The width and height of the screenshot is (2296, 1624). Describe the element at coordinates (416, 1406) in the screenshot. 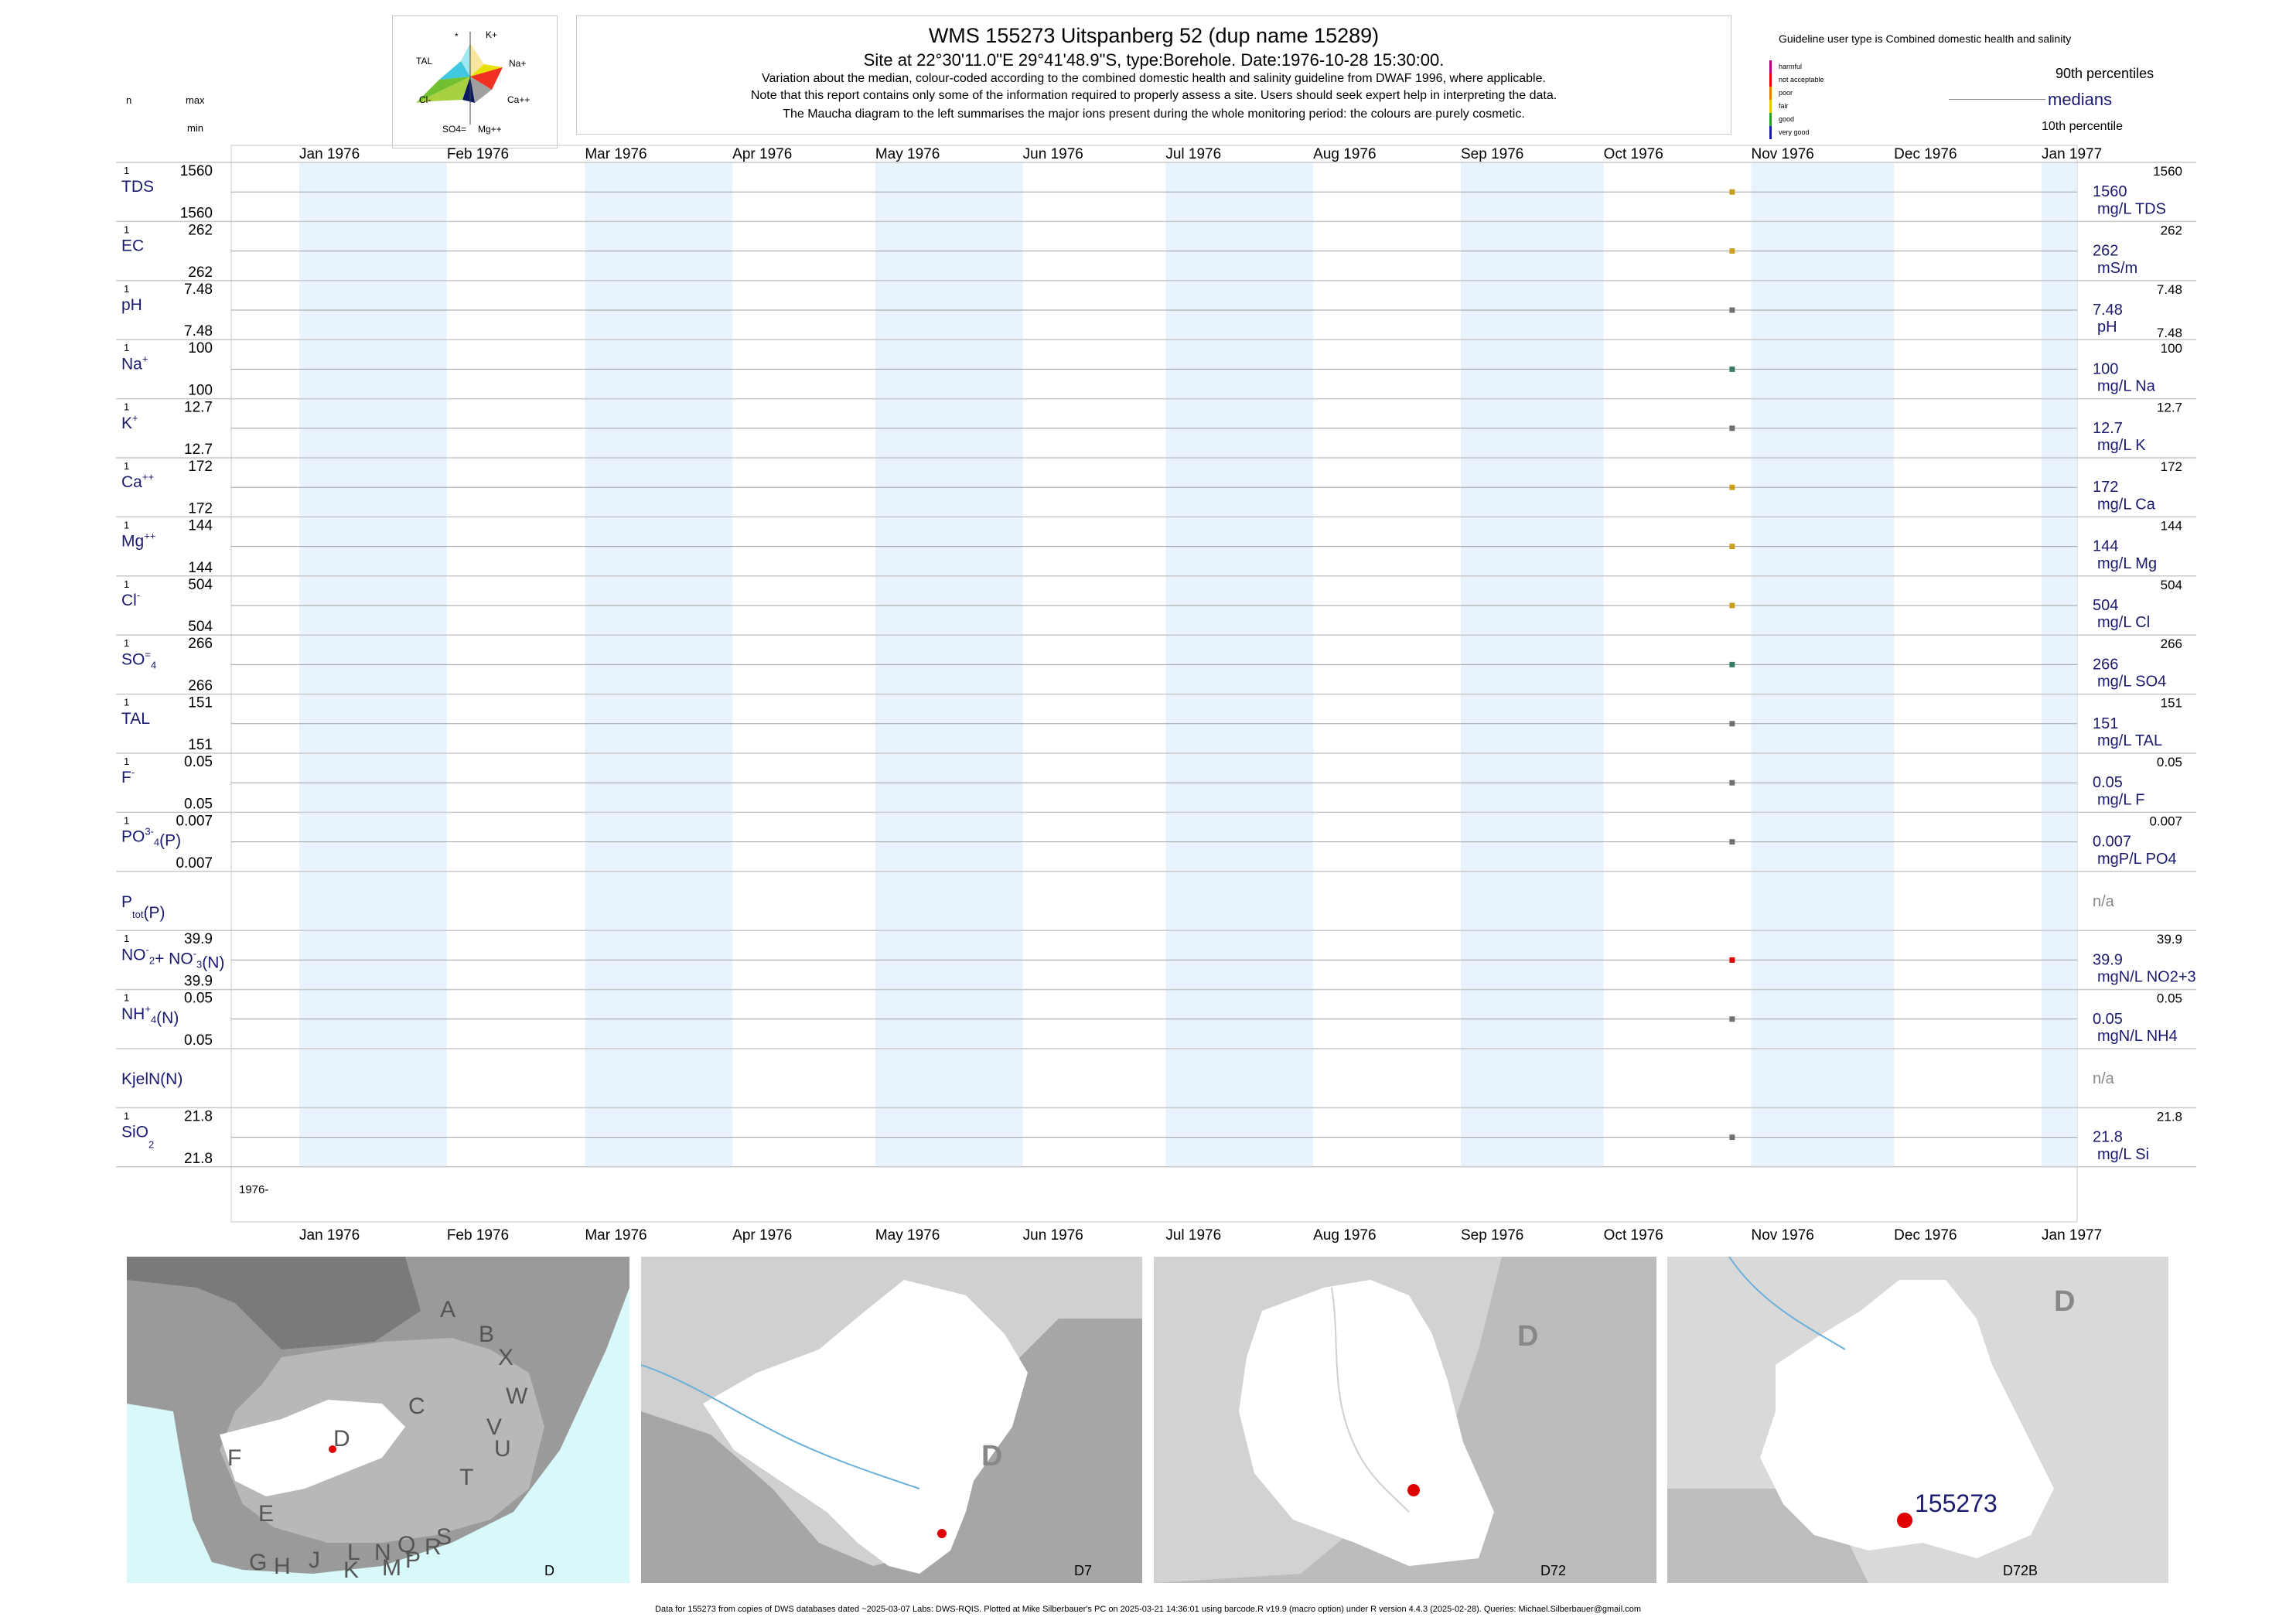

I see `map-region-label: C` at that location.